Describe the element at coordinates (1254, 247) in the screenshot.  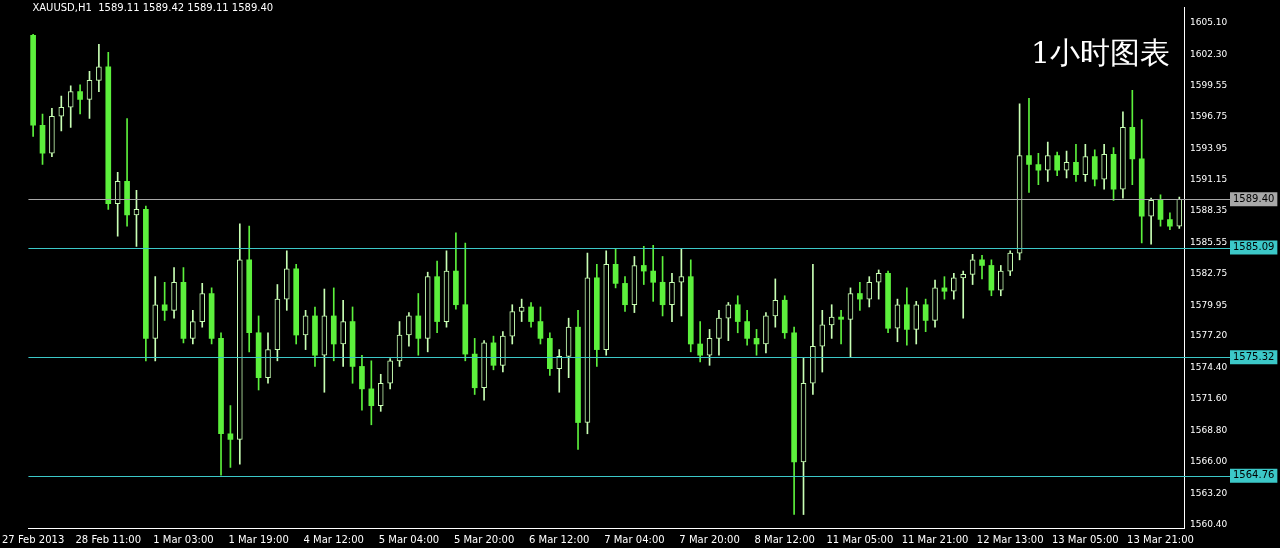
I see `ref-line-label: 1585.09` at that location.